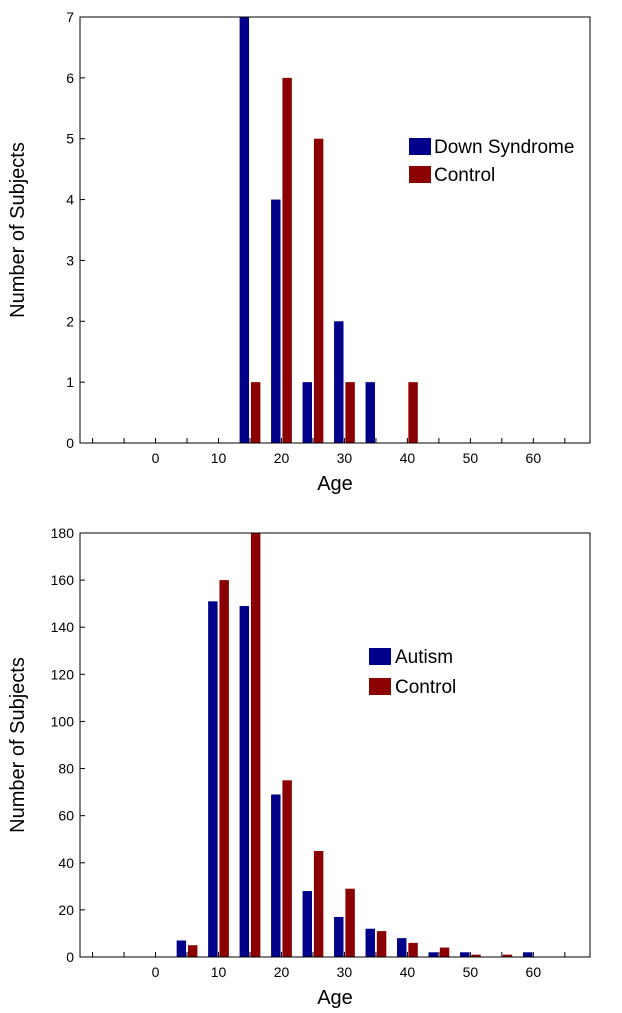  Describe the element at coordinates (412, 672) in the screenshot. I see `chart-2-legend: Autism Control` at that location.